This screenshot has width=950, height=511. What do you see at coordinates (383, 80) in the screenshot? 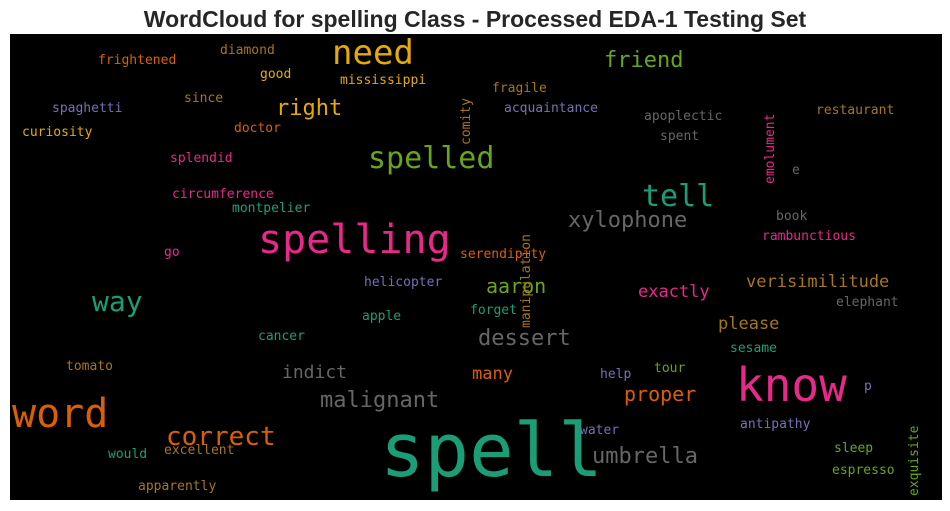
I see `word-mississippi: mississippi` at bounding box center [383, 80].